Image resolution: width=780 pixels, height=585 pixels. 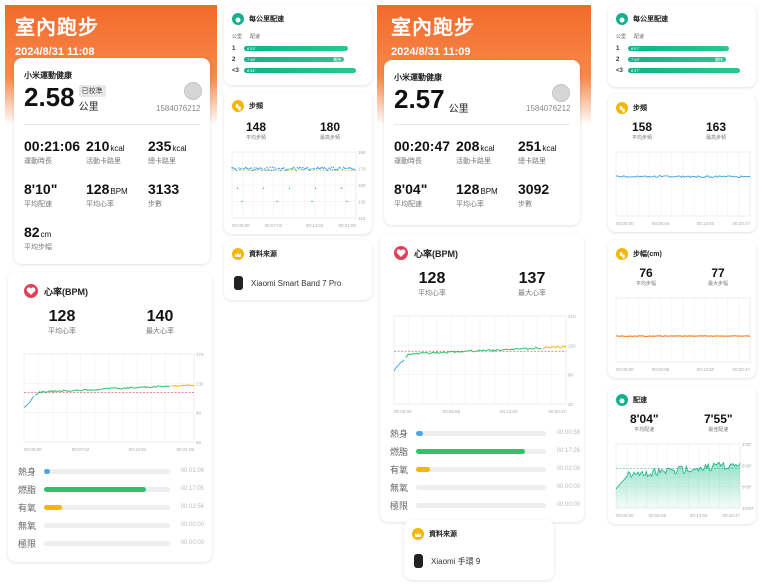 What do you see at coordinates (163, 195) in the screenshot?
I see `stat-item: 3133 步數` at bounding box center [163, 195].